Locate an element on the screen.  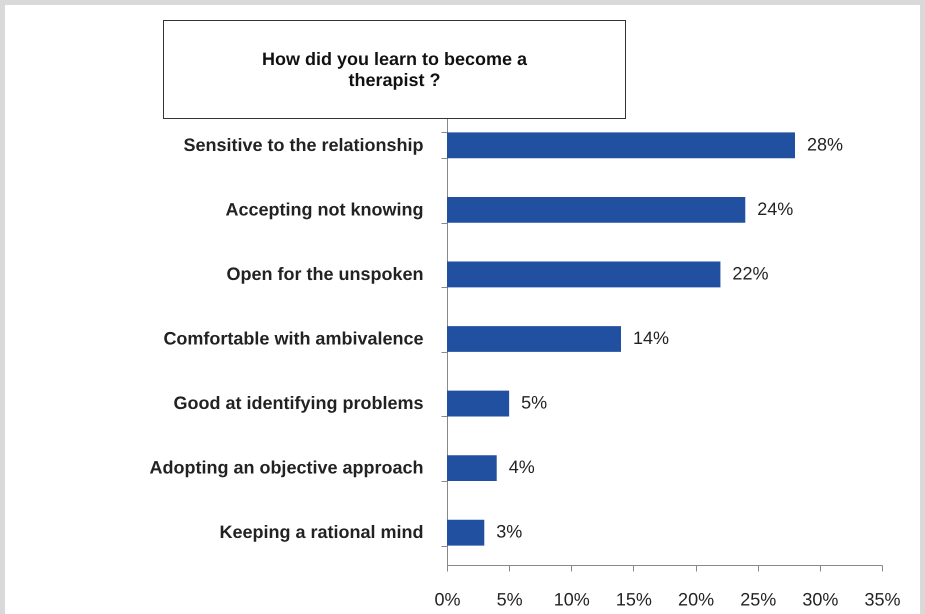
x-tick-label: 15% is located at coordinates (634, 600).